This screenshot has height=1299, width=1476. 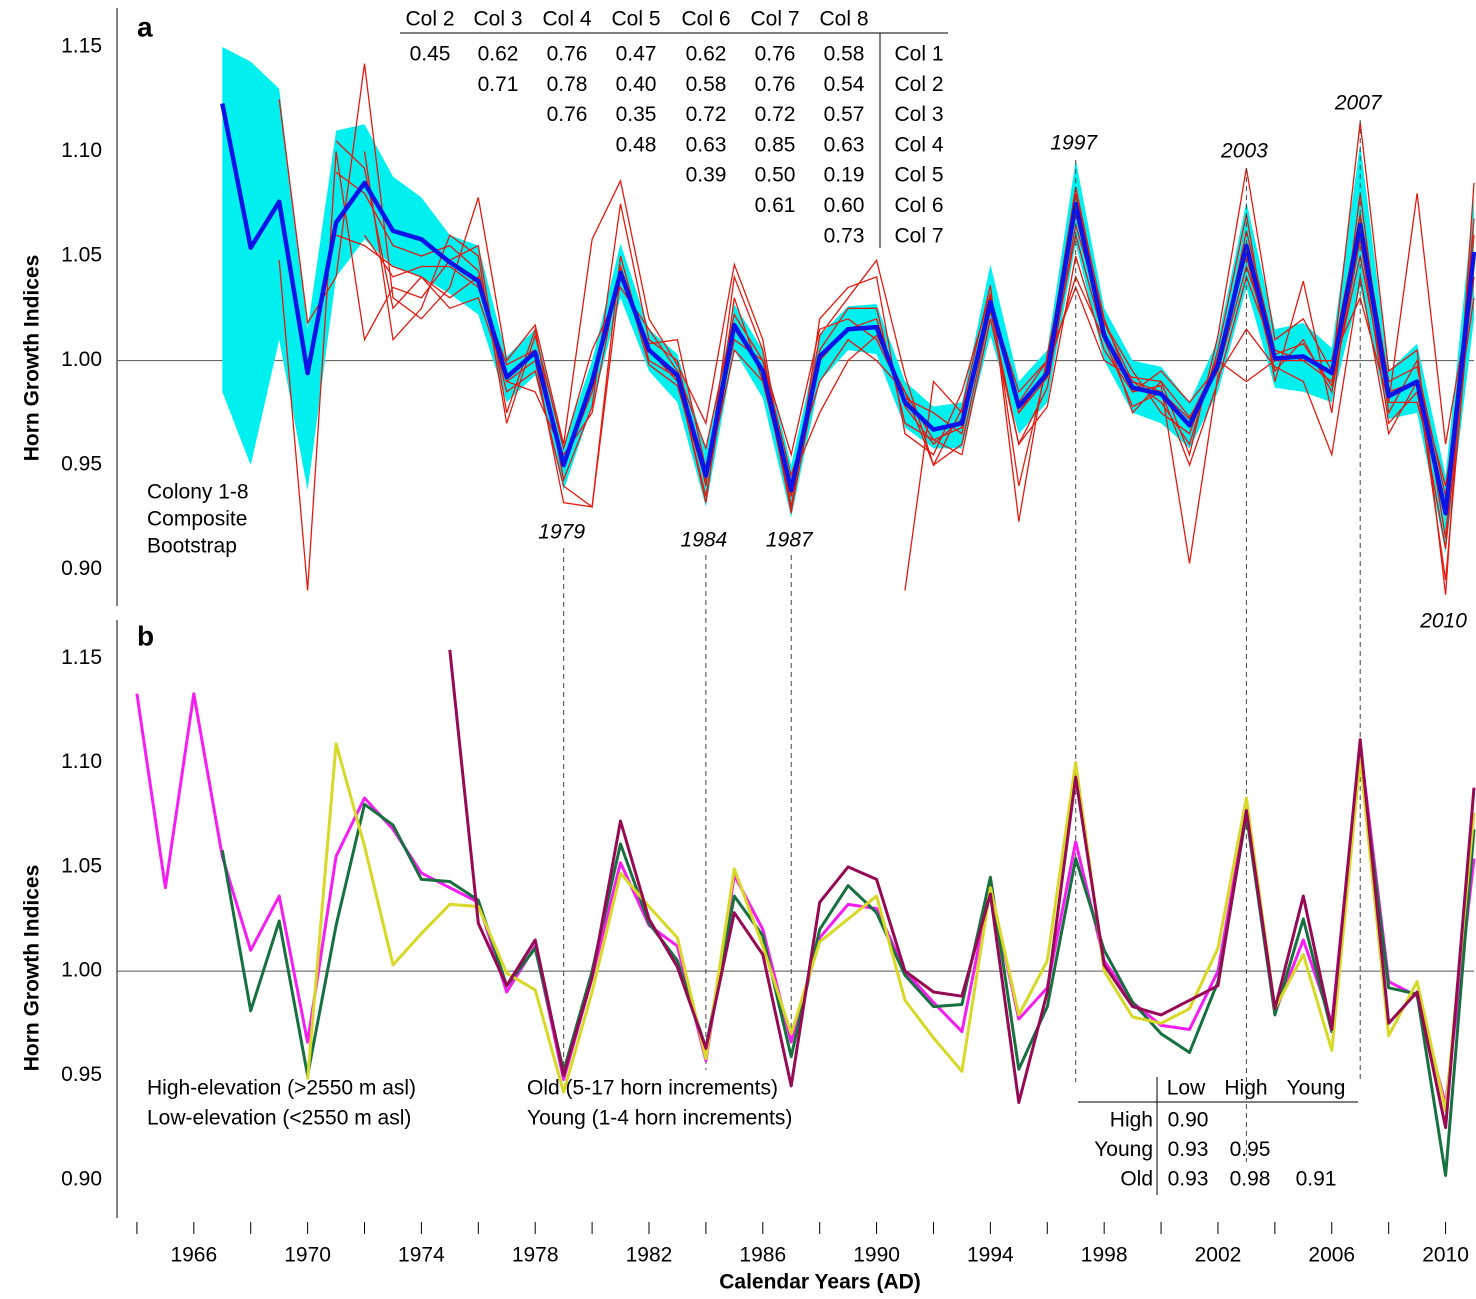 I want to click on table-header: Low, so click(x=1186, y=1088).